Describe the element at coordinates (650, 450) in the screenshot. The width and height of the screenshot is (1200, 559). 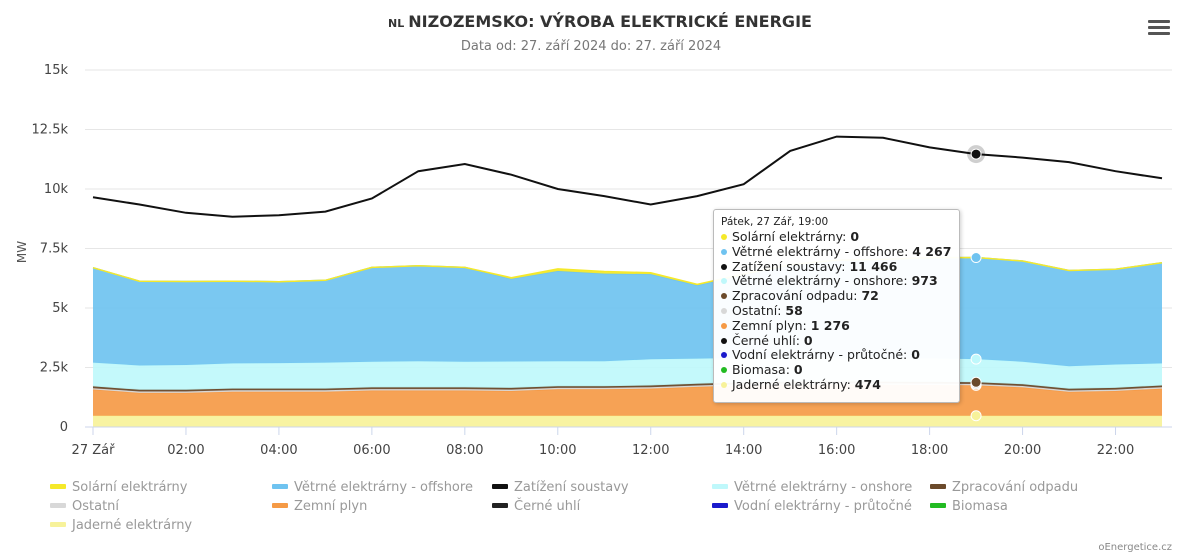
I see `x-tick-label: 12:00` at that location.